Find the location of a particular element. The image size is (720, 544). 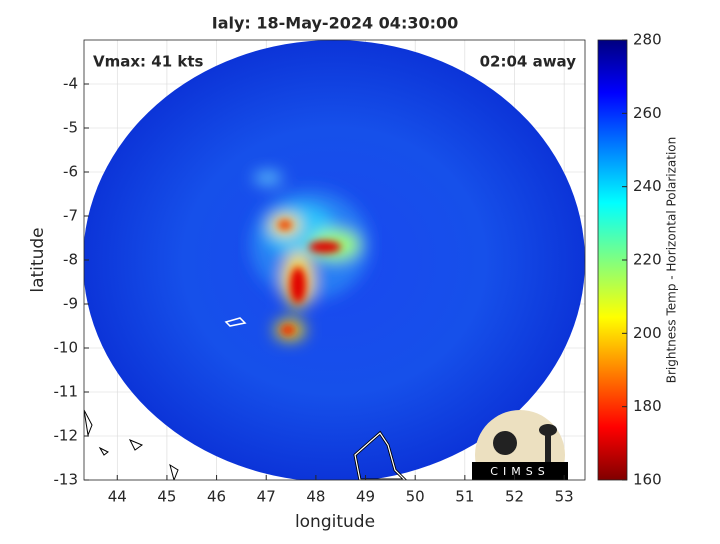

x-tick-label: 48 is located at coordinates (315, 497).